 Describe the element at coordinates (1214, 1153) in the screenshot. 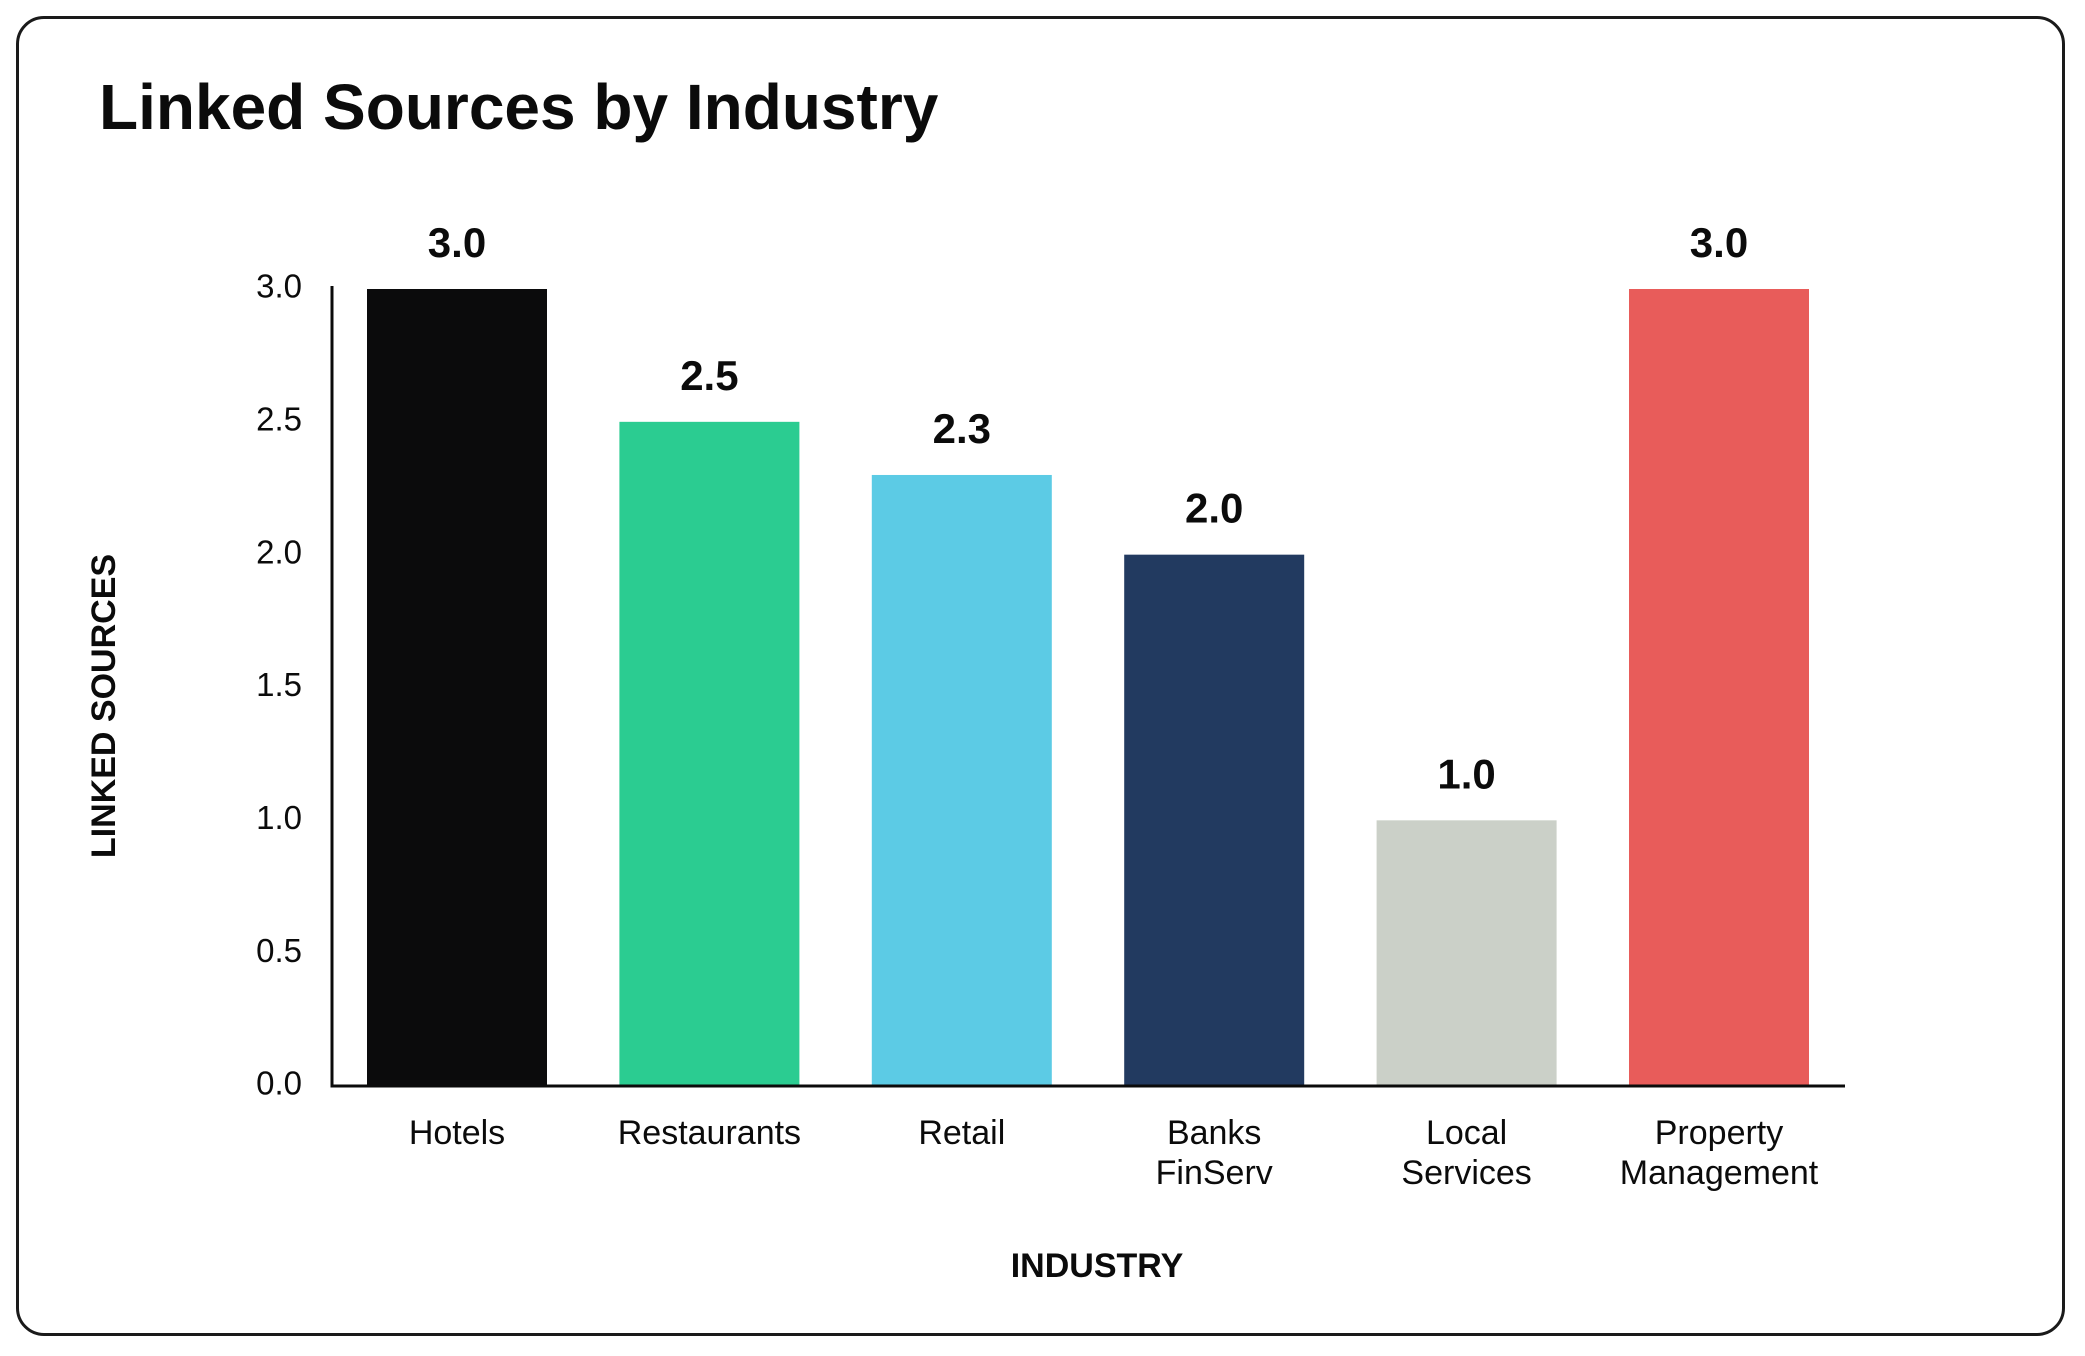

I see `x-tick-label: Banks FinServ` at that location.